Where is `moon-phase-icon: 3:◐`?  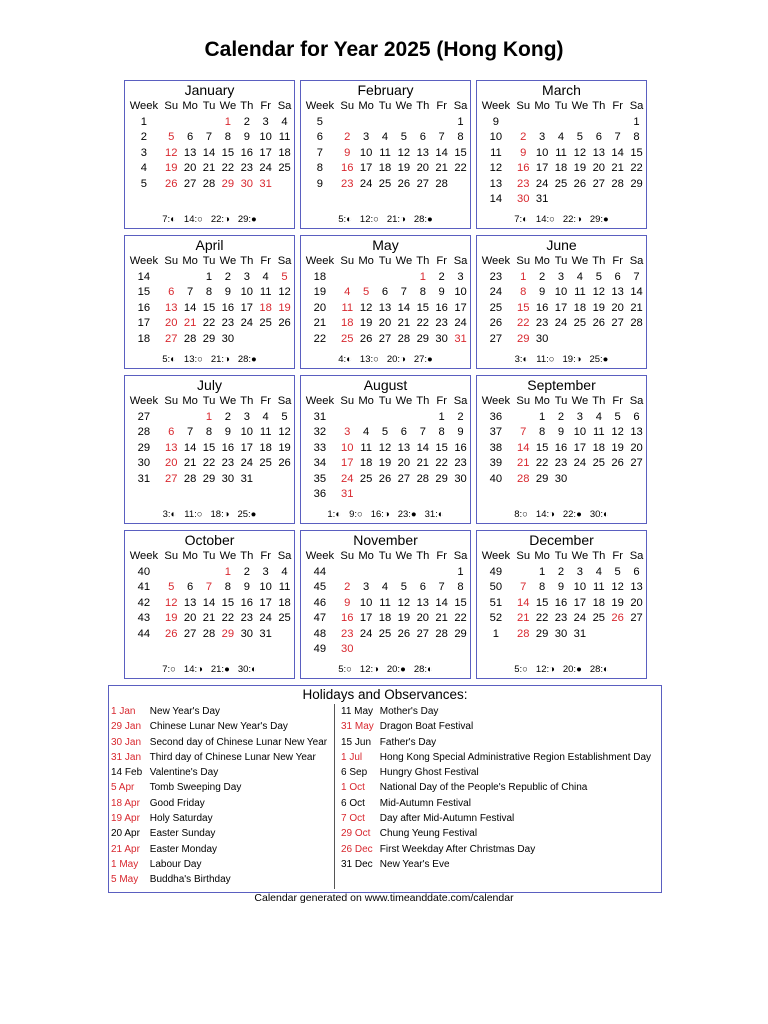 moon-phase-icon: 3:◐ is located at coordinates (169, 514).